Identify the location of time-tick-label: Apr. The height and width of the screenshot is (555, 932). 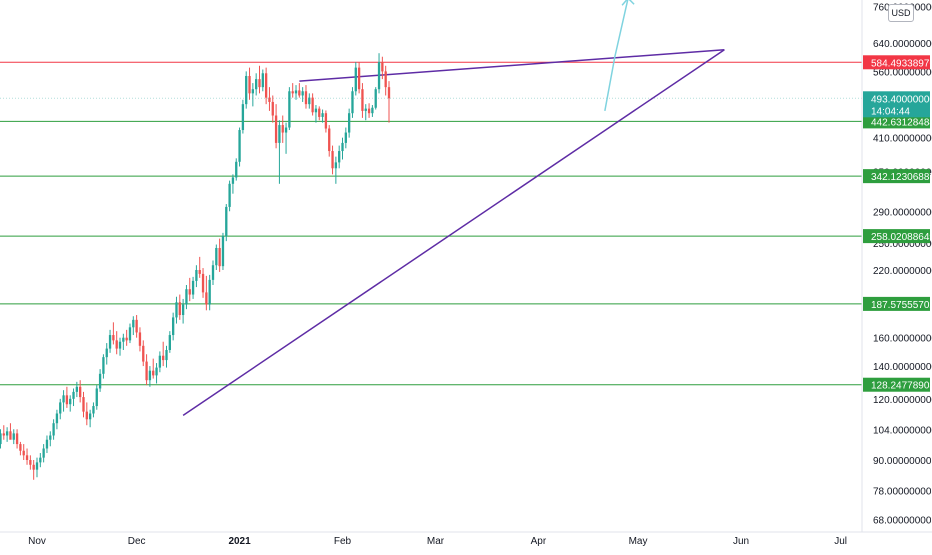
(539, 541).